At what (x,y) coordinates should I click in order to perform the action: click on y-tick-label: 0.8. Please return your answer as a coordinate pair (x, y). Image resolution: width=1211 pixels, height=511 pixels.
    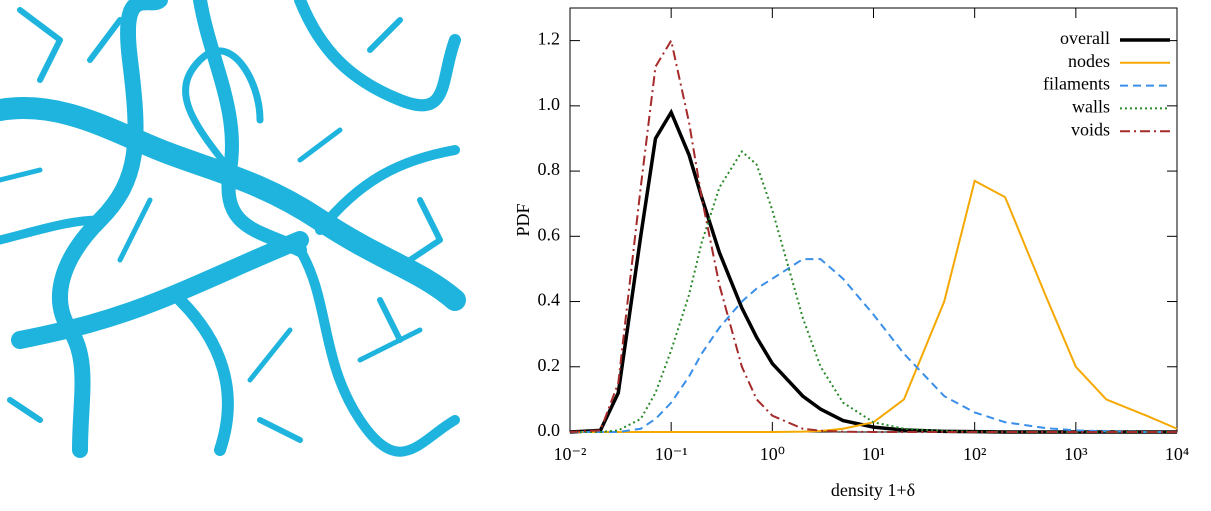
    Looking at the image, I should click on (549, 169).